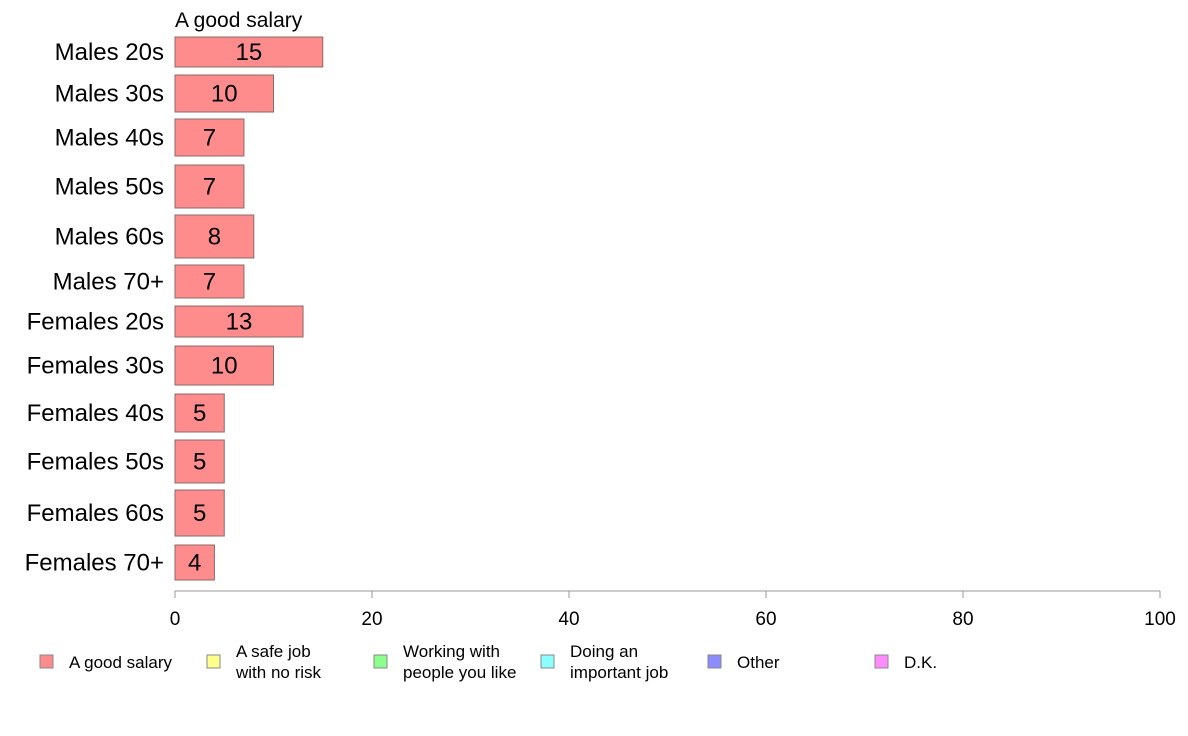 Image resolution: width=1188 pixels, height=736 pixels. Describe the element at coordinates (109, 138) in the screenshot. I see `category-label: Males 40s` at that location.